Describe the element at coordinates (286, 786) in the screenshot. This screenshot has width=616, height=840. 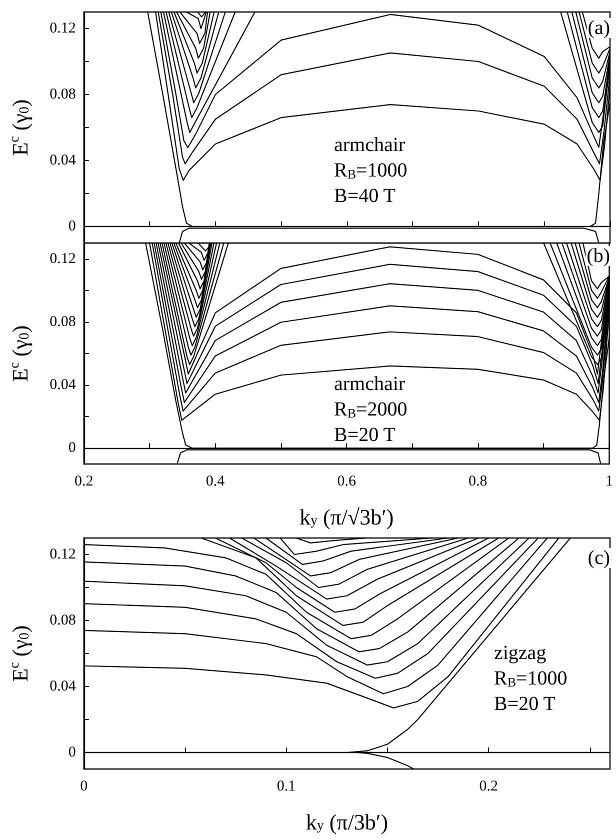
I see `x-tick-label: 0.1` at that location.